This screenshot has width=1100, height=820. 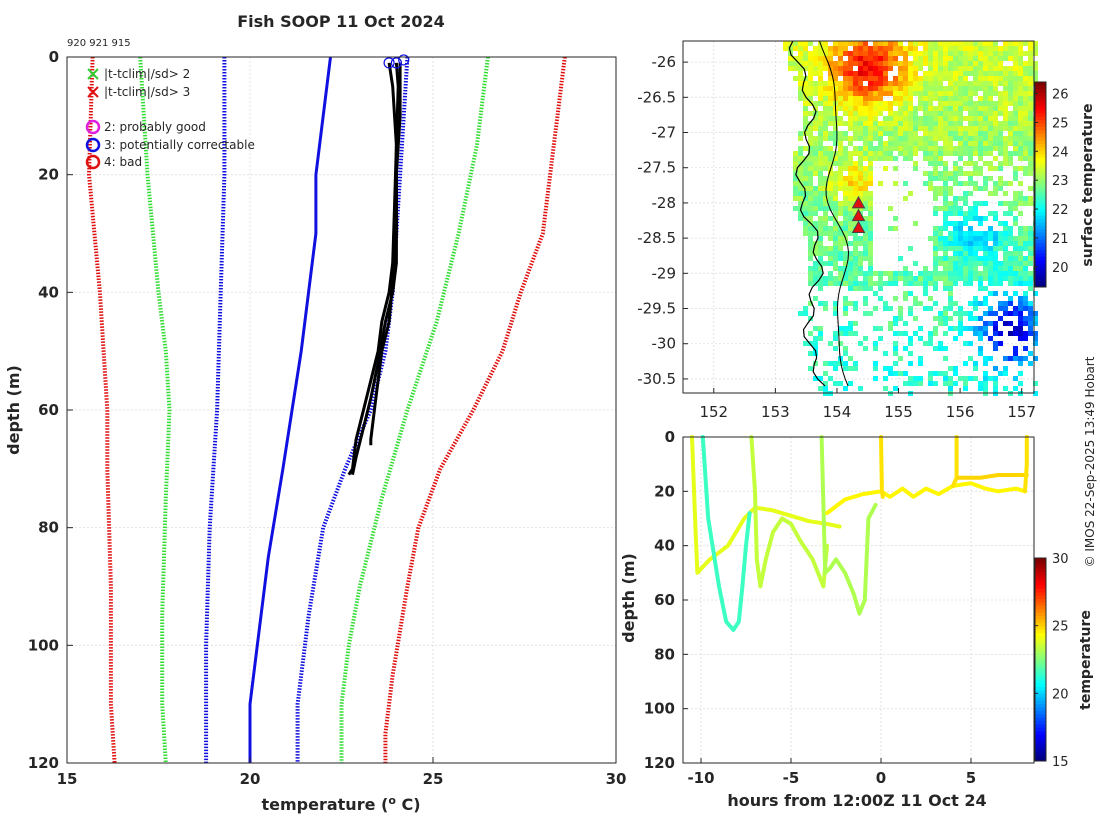 I want to click on ts-tick-label-y: 100, so click(x=659, y=709).